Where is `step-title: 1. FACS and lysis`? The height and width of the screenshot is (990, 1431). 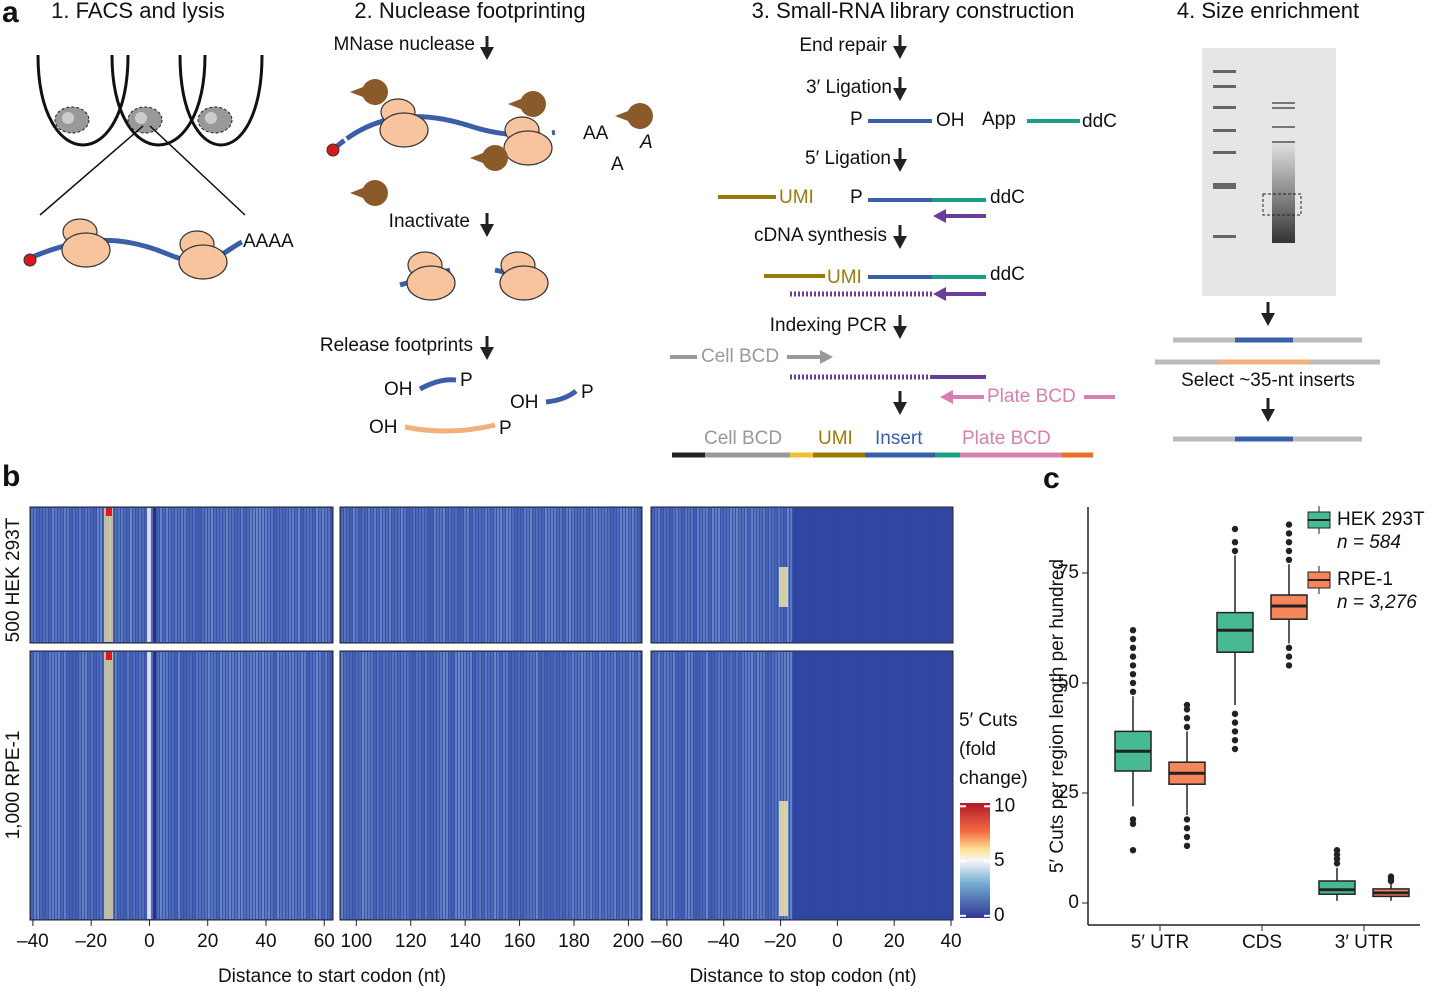 step-title: 1. FACS and lysis is located at coordinates (138, 11).